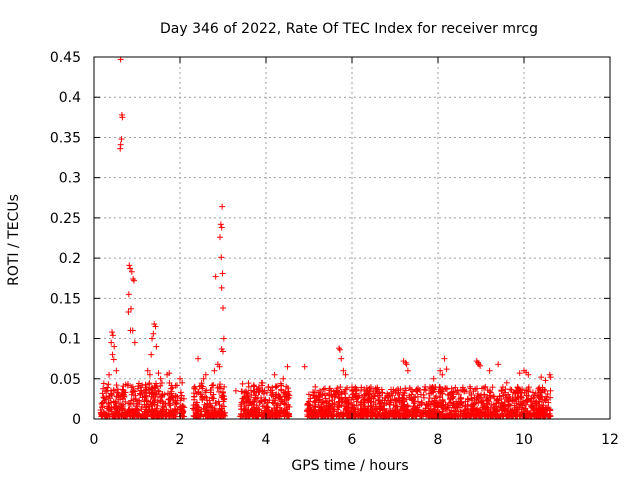 The image size is (640, 480). Describe the element at coordinates (14, 240) in the screenshot. I see `y-axis-label: ROTI / TECUs` at that location.